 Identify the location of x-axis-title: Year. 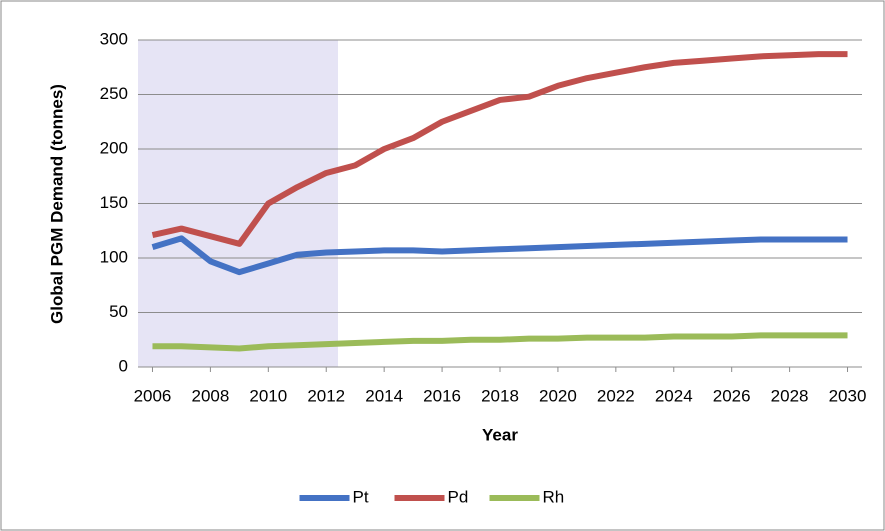
(500, 434).